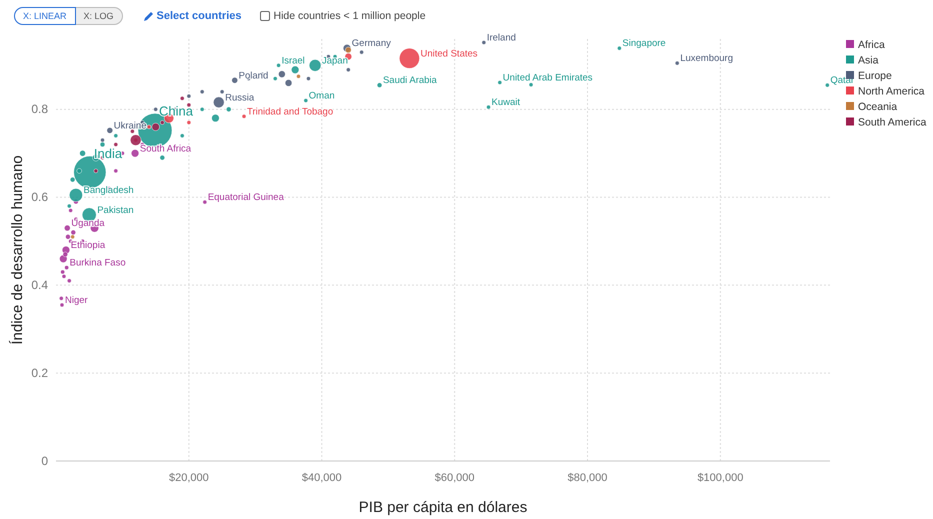 The height and width of the screenshot is (519, 933). What do you see at coordinates (350, 16) in the screenshot?
I see `text: Hide countries < 1 million people` at bounding box center [350, 16].